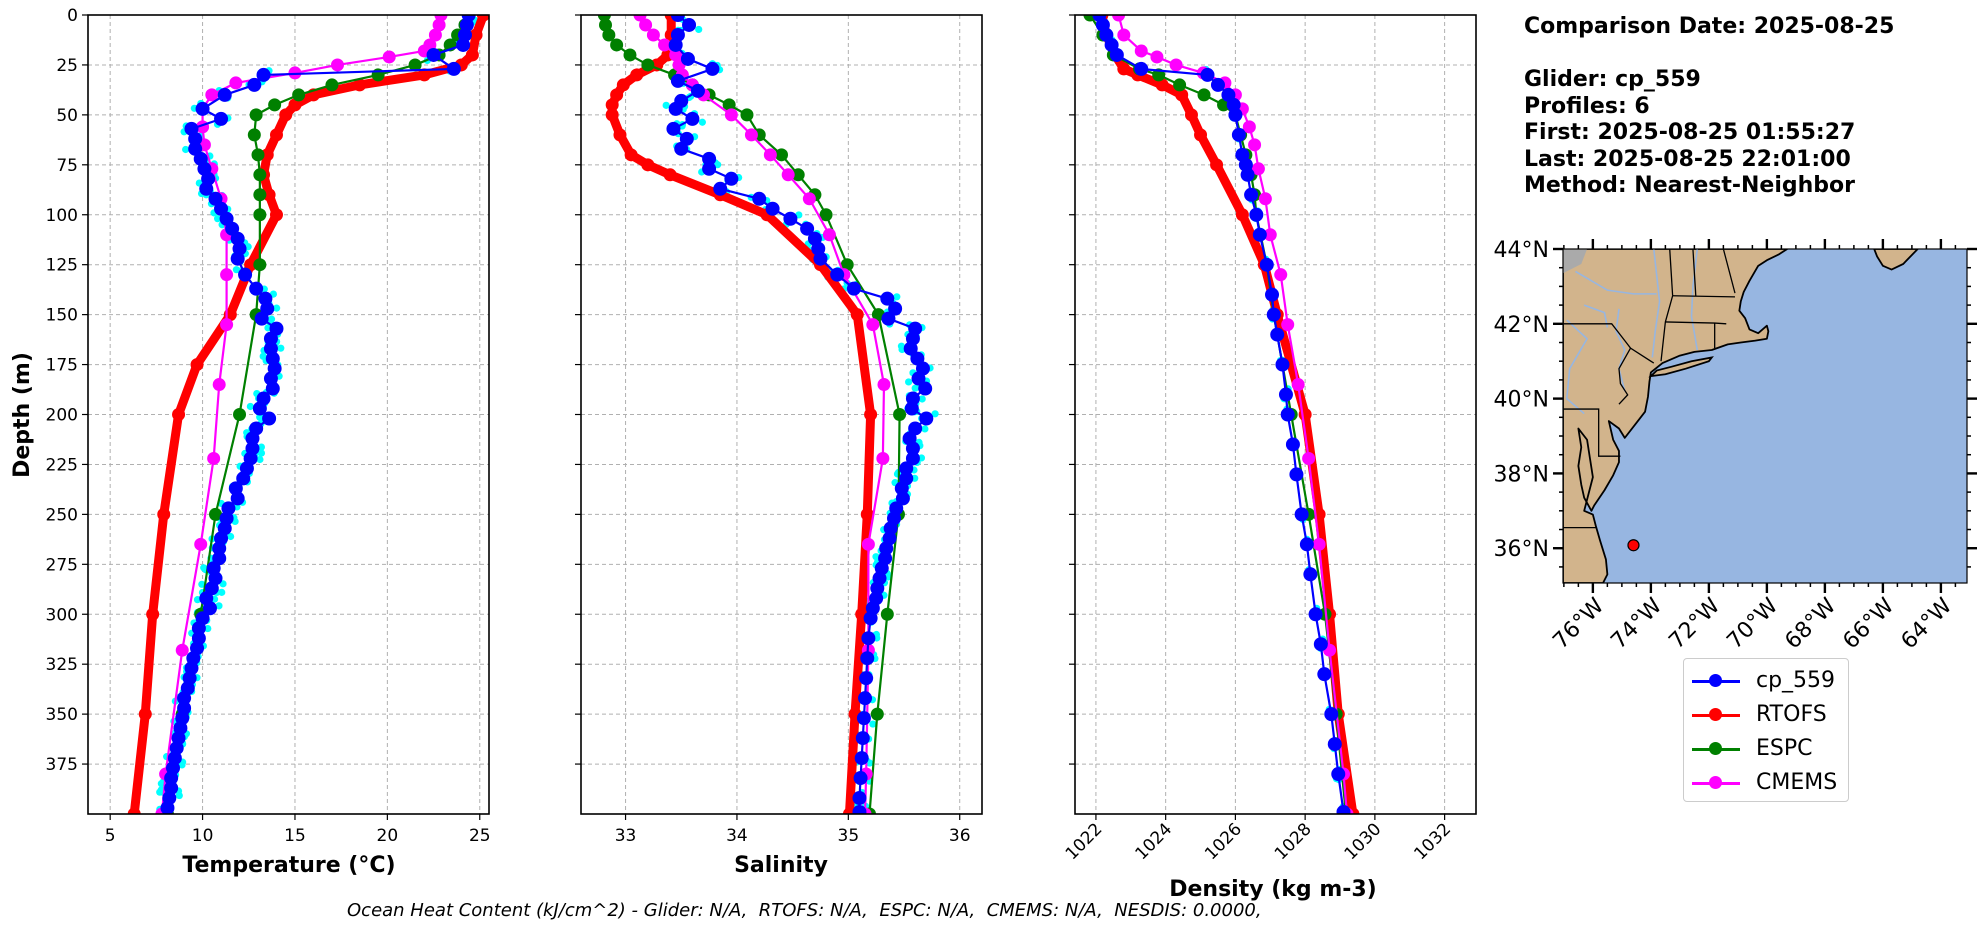 The height and width of the screenshot is (934, 1980). I want to click on legend-marker, so click(1715, 714).